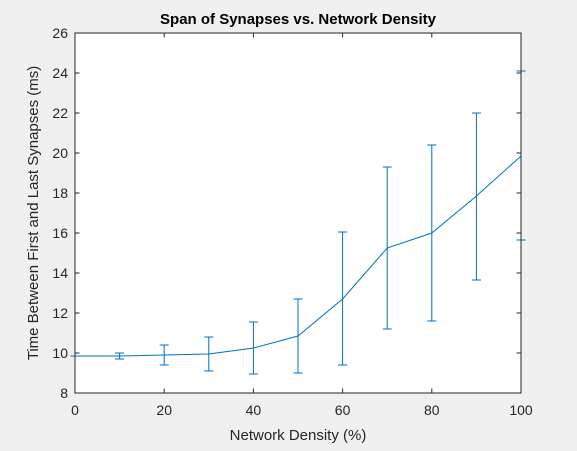 The width and height of the screenshot is (577, 451). I want to click on y-tick-label: 26, so click(60, 33).